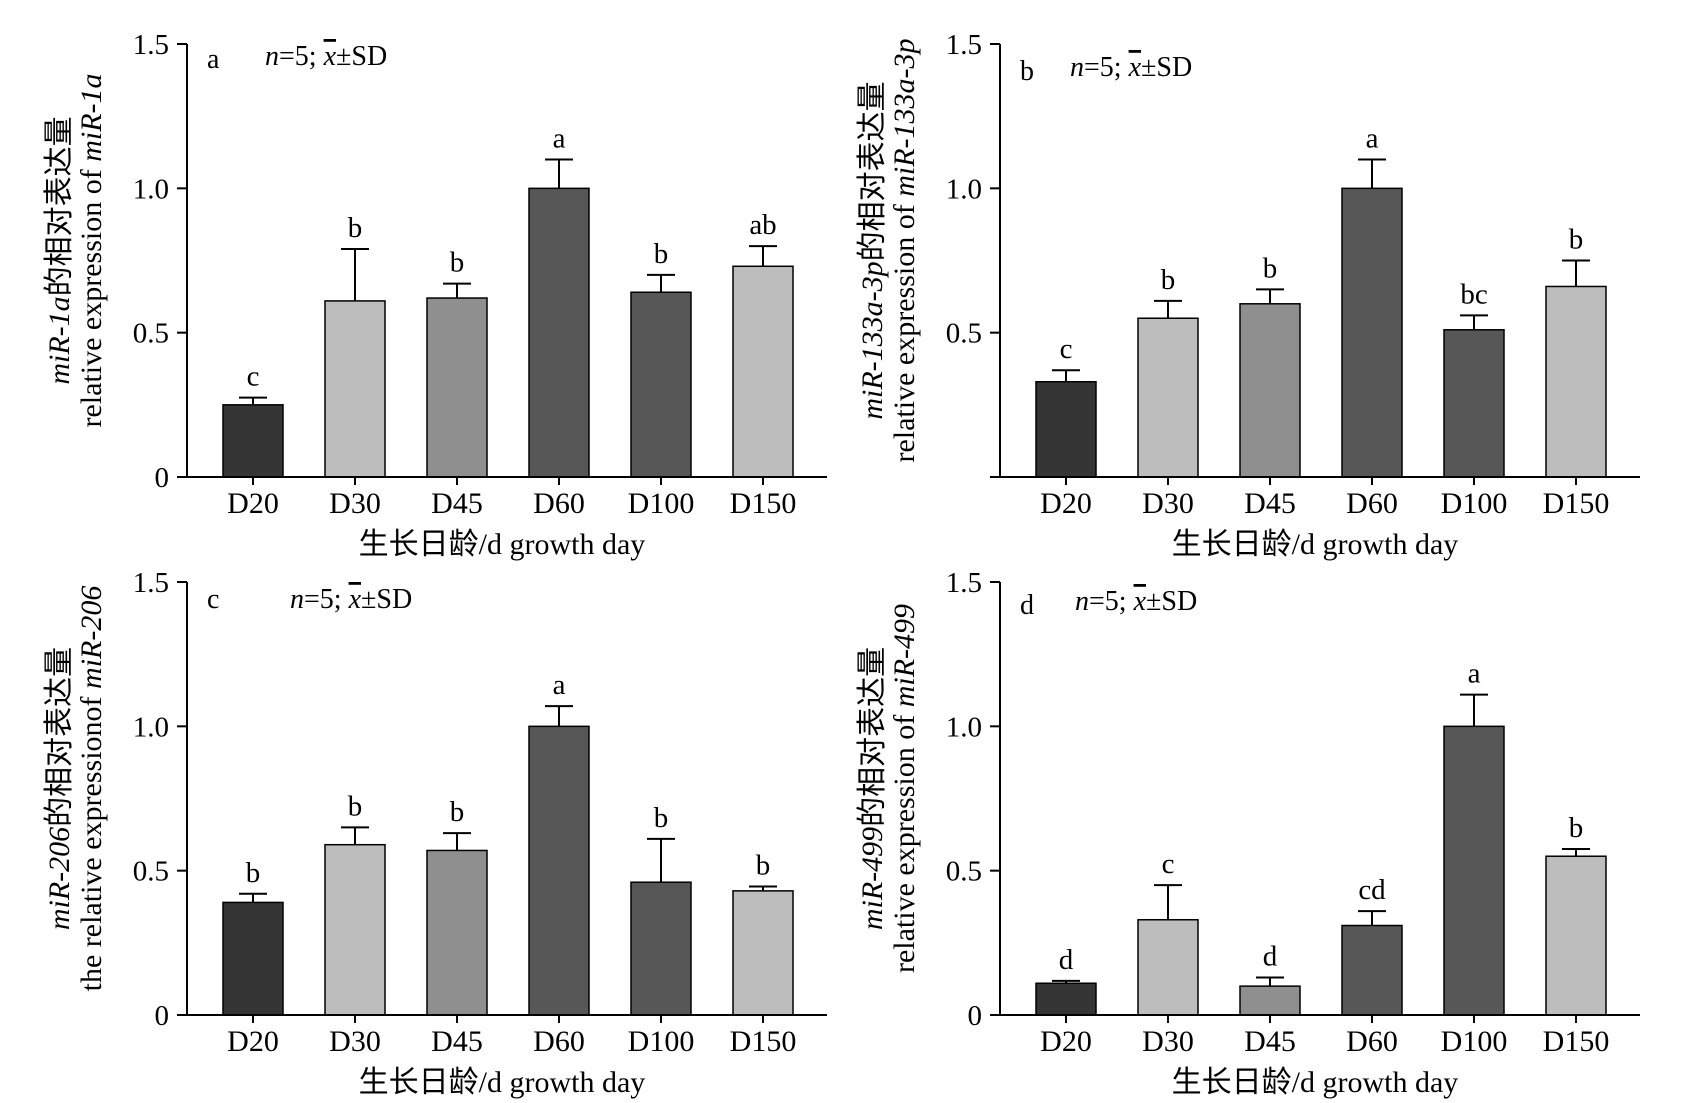 The image size is (1683, 1103). I want to click on x-axis-title: 生长日龄/d growth day, so click(502, 544).